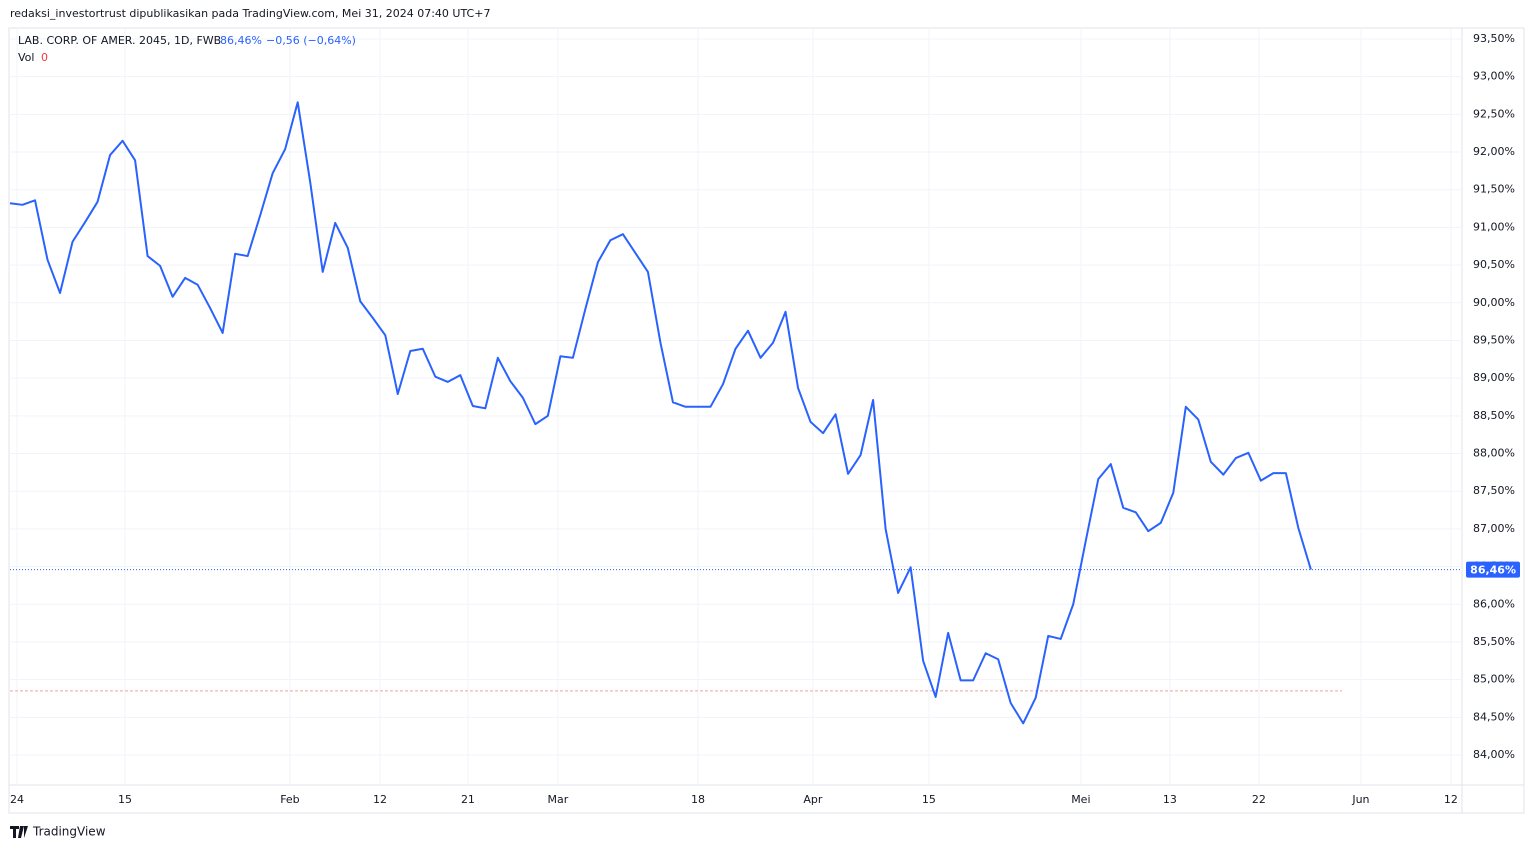 The image size is (1534, 849). What do you see at coordinates (1494, 716) in the screenshot?
I see `y-tick-label: 84,50%` at bounding box center [1494, 716].